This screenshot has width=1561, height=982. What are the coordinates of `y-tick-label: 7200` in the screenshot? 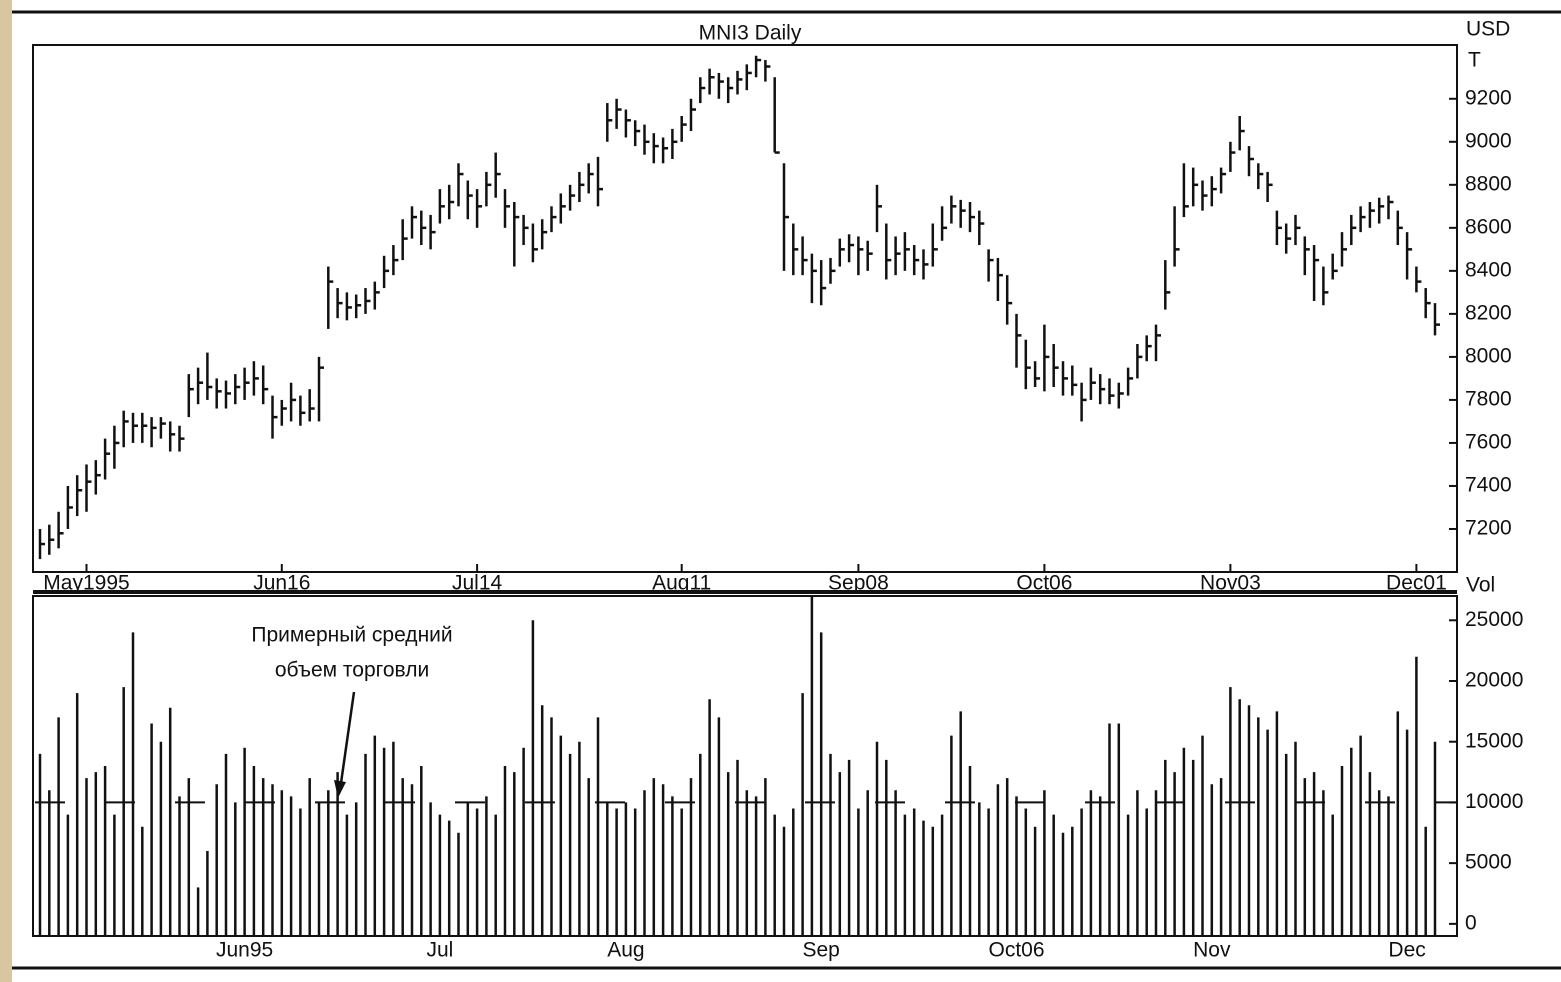 It's located at (1488, 528).